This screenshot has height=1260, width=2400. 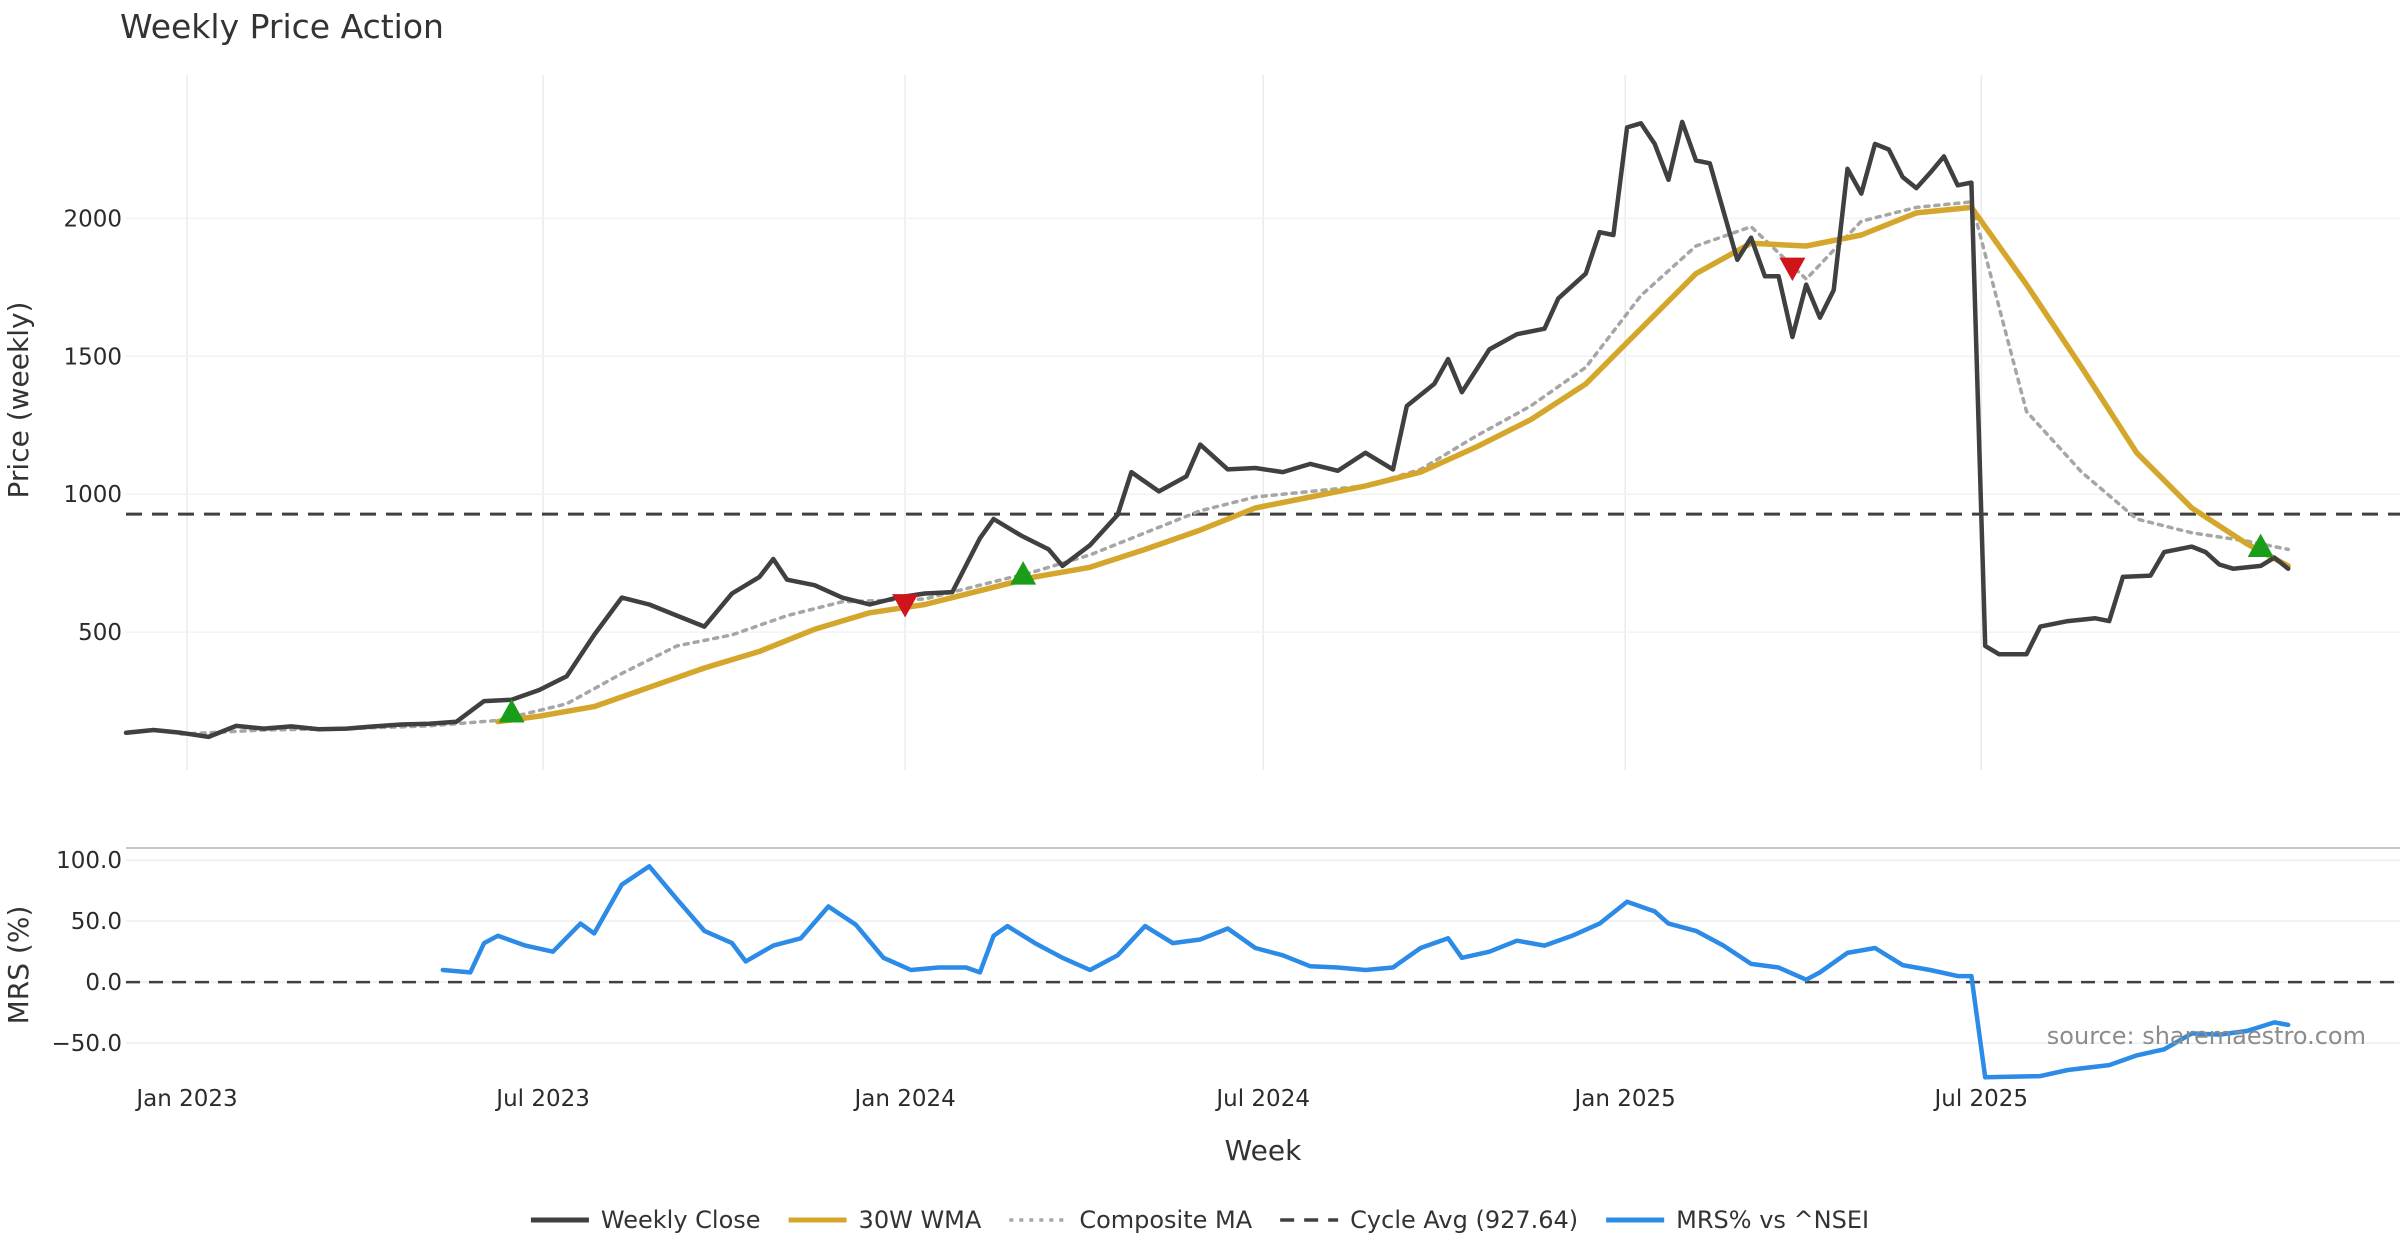 I want to click on legend-item-weekly-close: Weekly Close, so click(x=645, y=1220).